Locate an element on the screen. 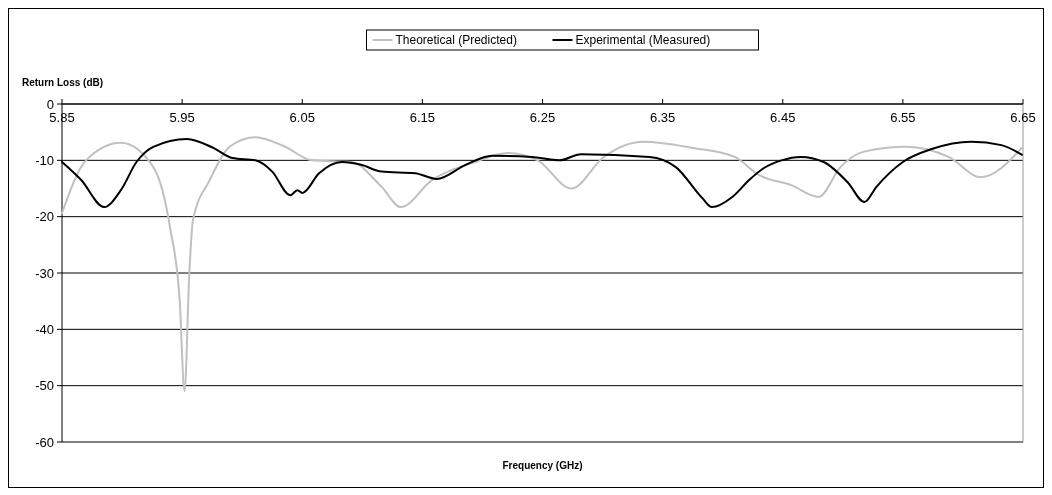 The width and height of the screenshot is (1052, 495). x-tick-label: 6.15 is located at coordinates (422, 117).